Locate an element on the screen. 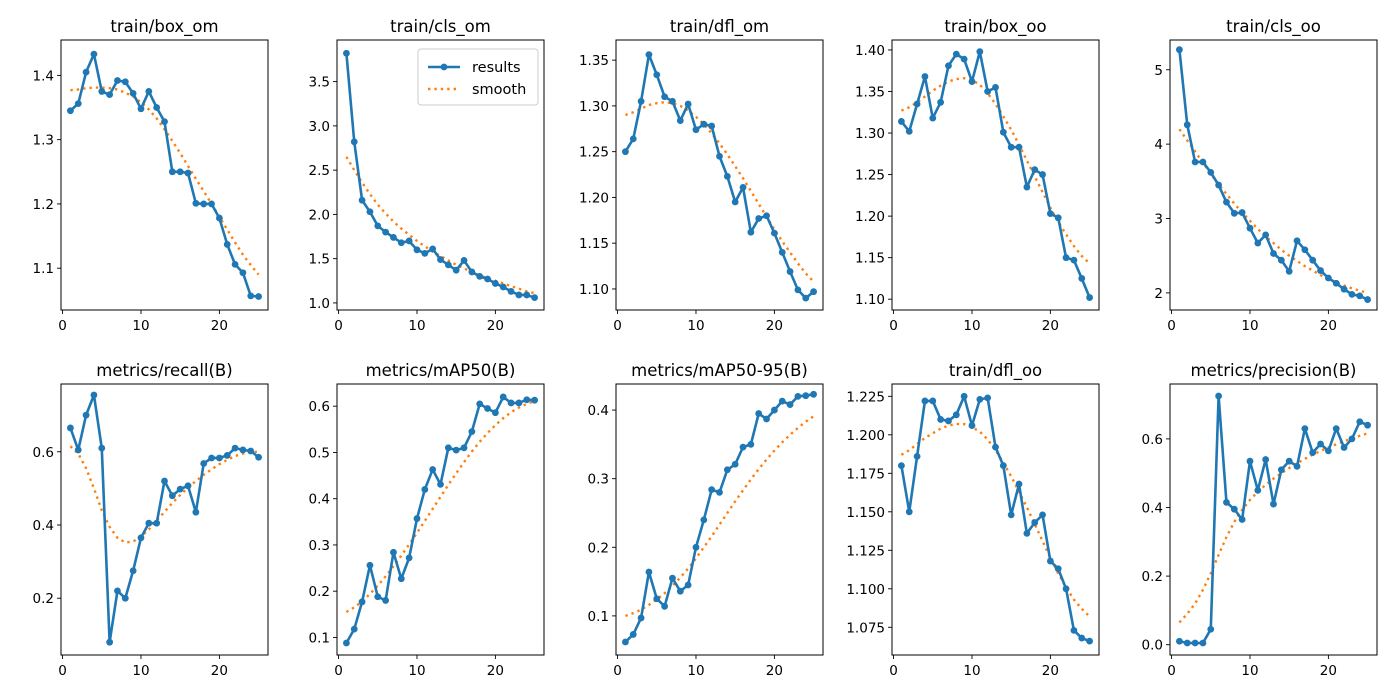  legend-results-marker is located at coordinates (444, 67).